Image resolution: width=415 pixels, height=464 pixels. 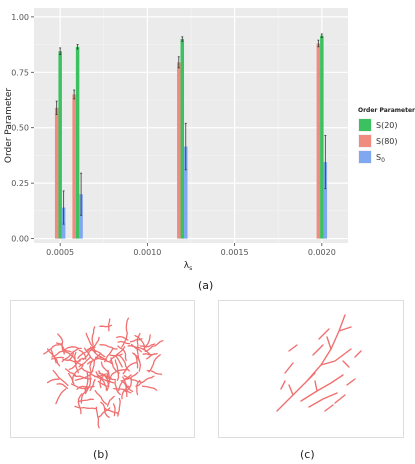 I want to click on y-tick-label: 0.00, so click(x=20, y=239).